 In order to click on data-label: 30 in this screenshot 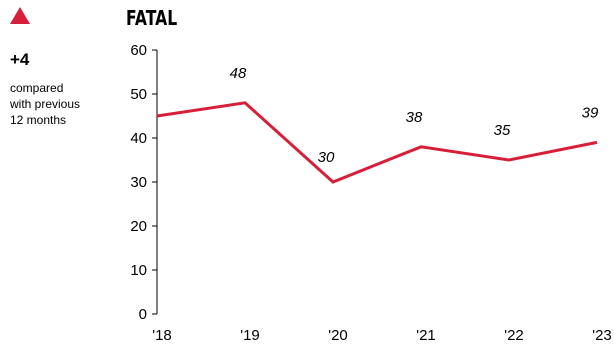, I will do `click(326, 157)`.